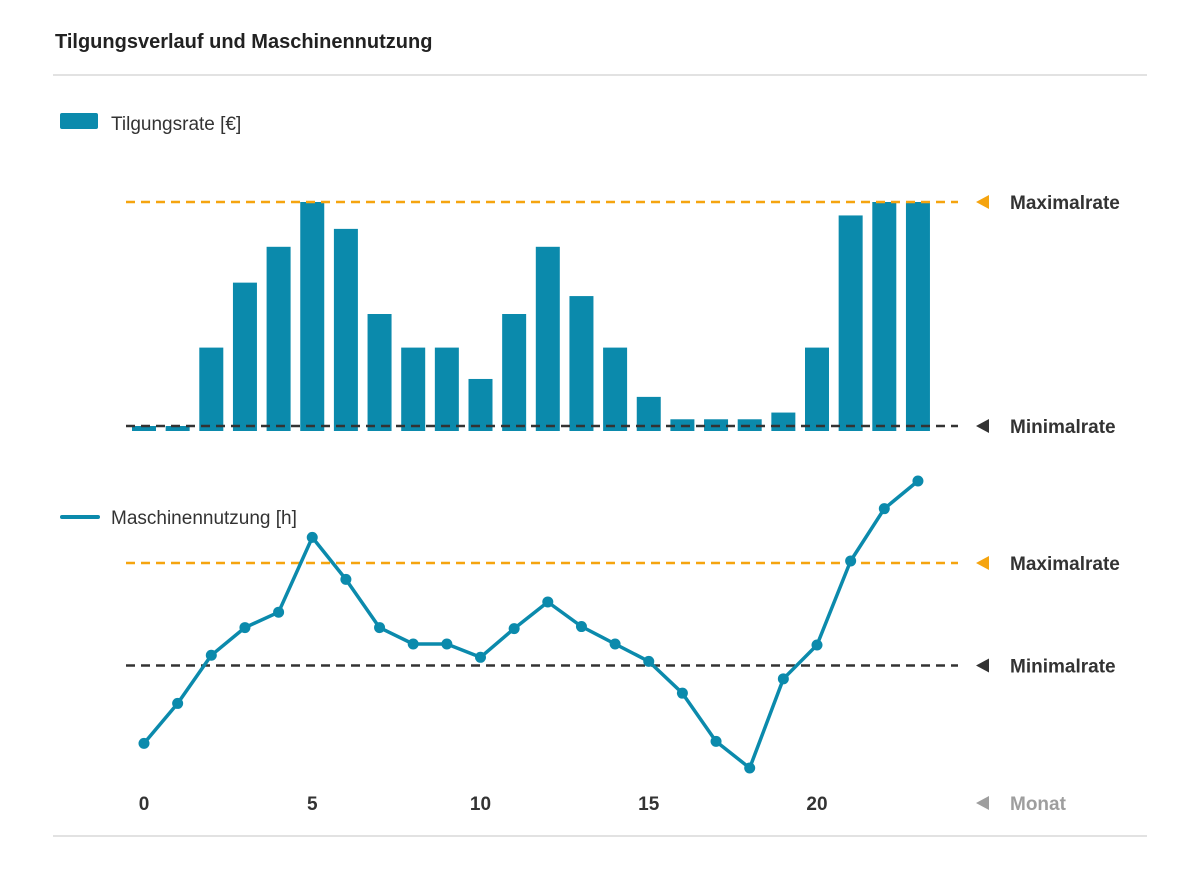 Image resolution: width=1200 pixels, height=880 pixels. Describe the element at coordinates (1038, 804) in the screenshot. I see `x-axis-name: Monat` at that location.